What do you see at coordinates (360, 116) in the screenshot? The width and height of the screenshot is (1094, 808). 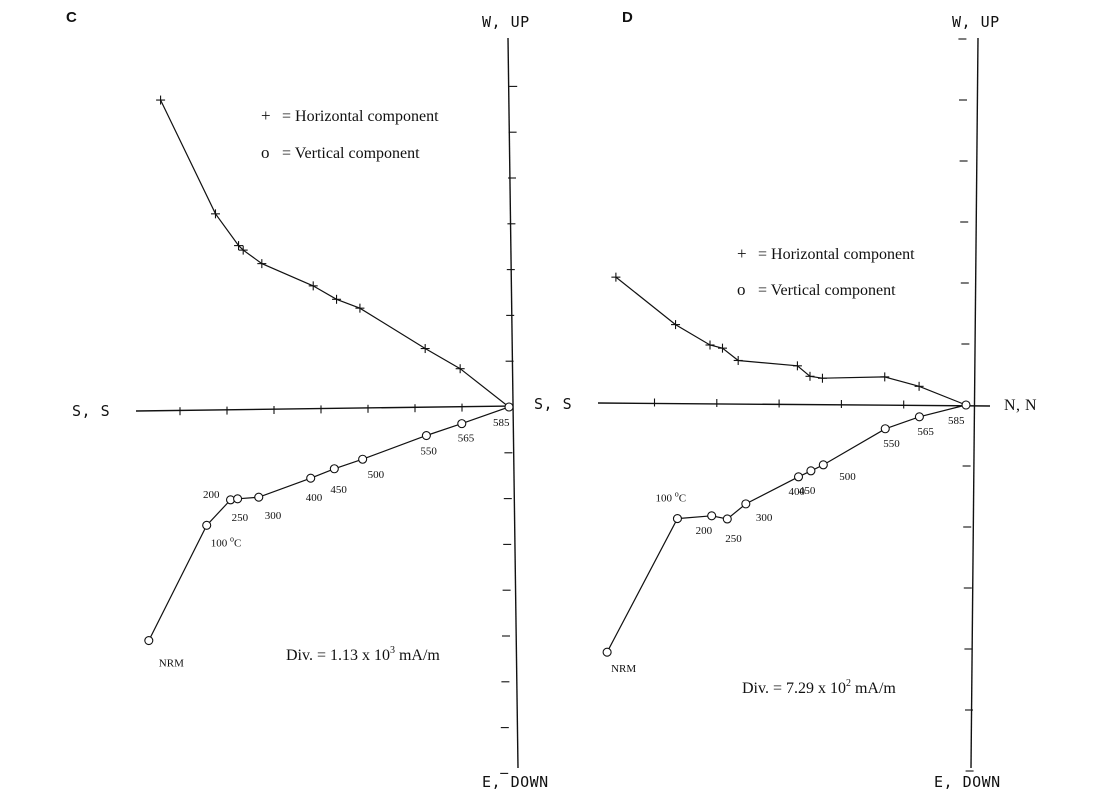 I see `legend-horizontal-text: = Horizontal component` at bounding box center [360, 116].